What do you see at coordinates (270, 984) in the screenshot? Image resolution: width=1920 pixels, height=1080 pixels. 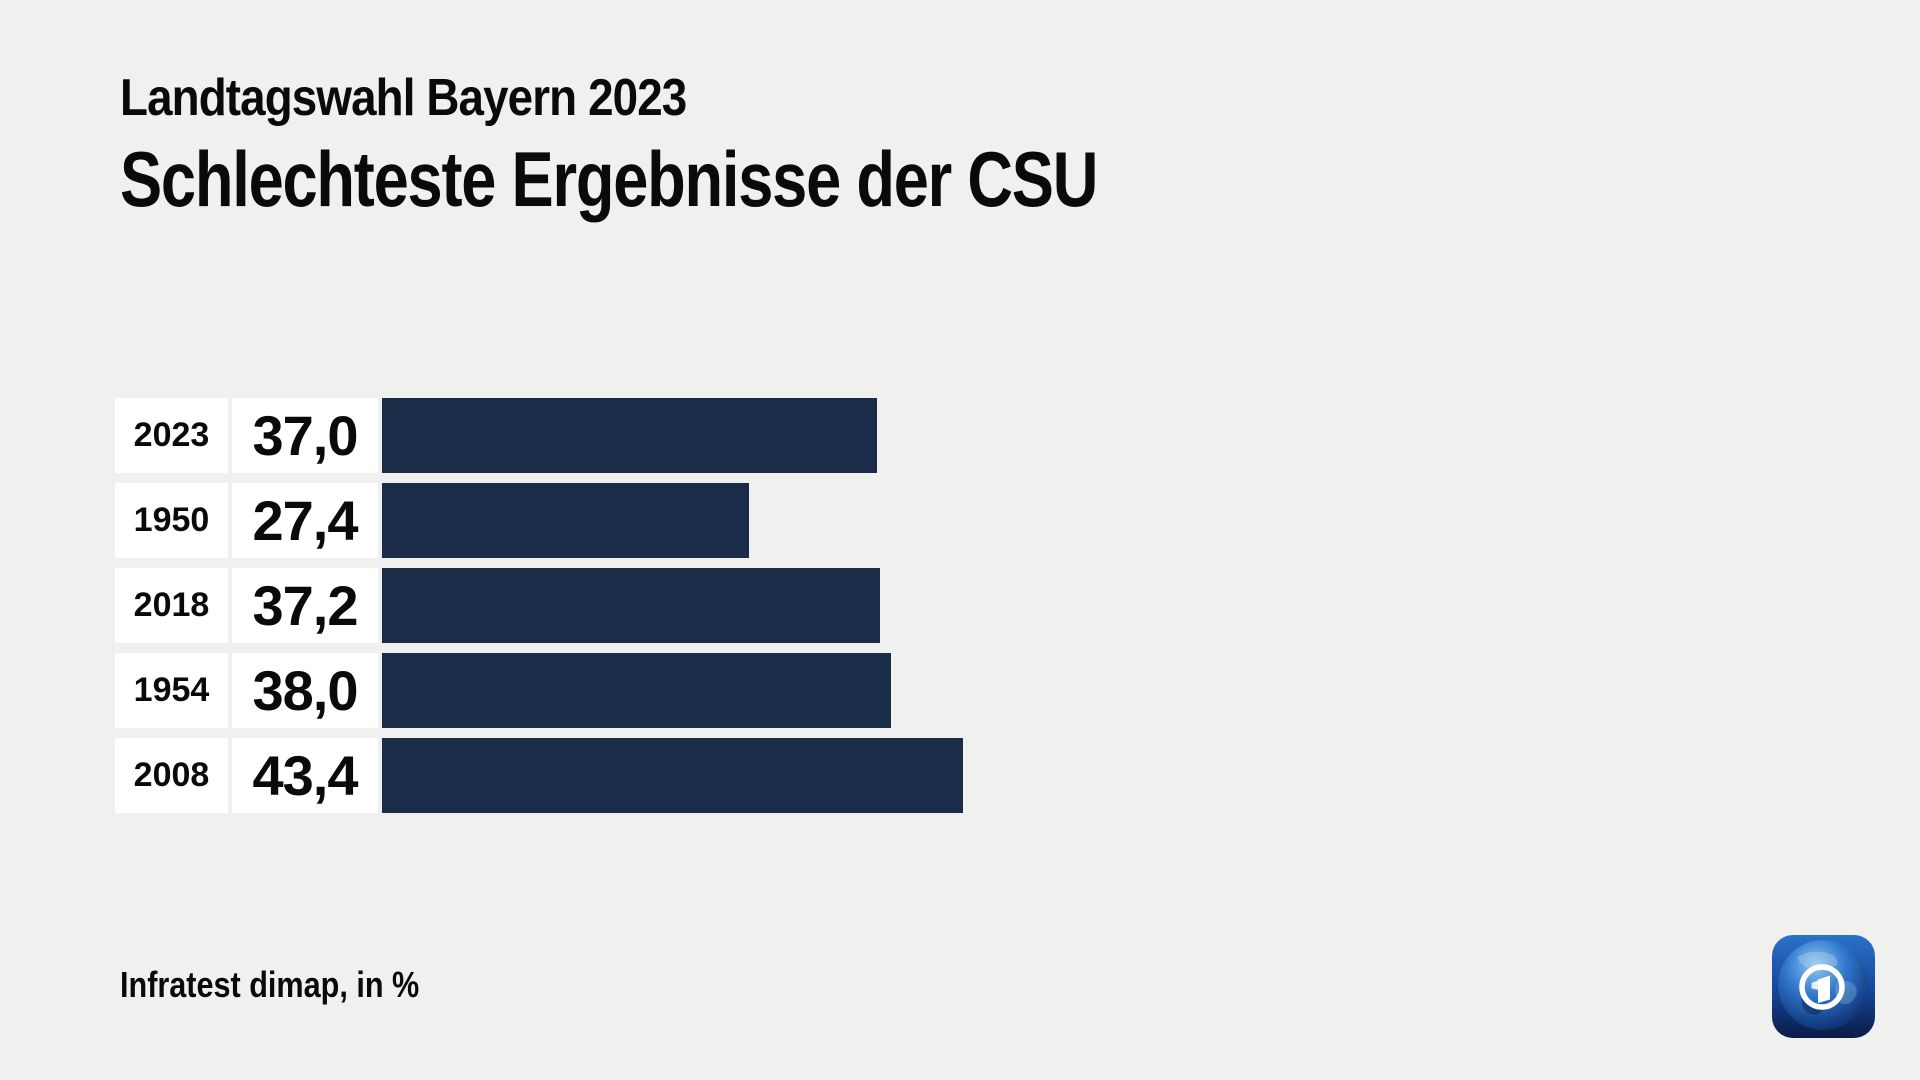 I see `source-note: Infratest dimap, in %` at bounding box center [270, 984].